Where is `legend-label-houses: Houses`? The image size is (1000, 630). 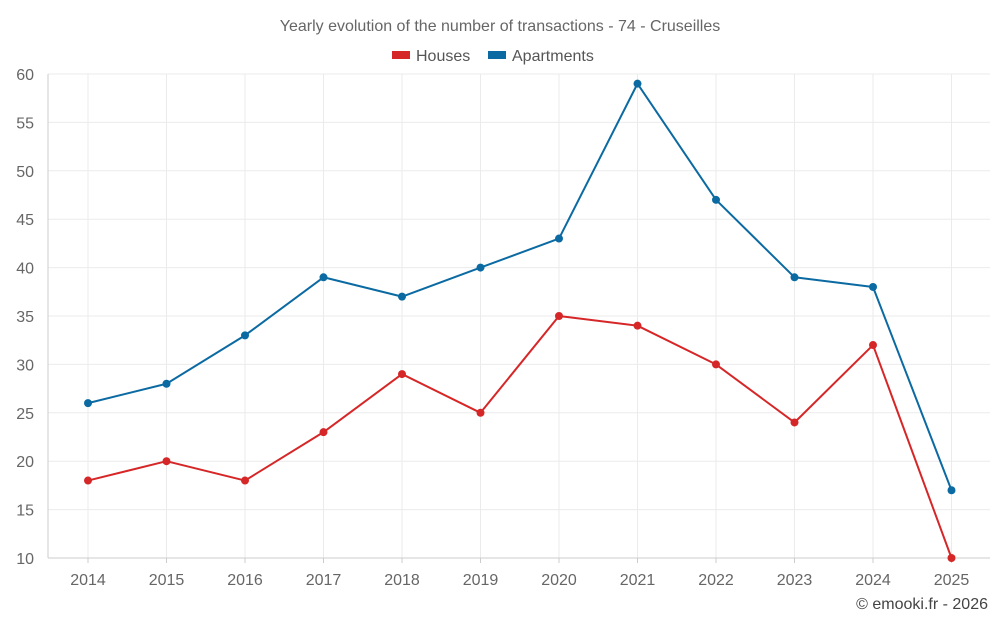
legend-label-houses: Houses is located at coordinates (443, 56).